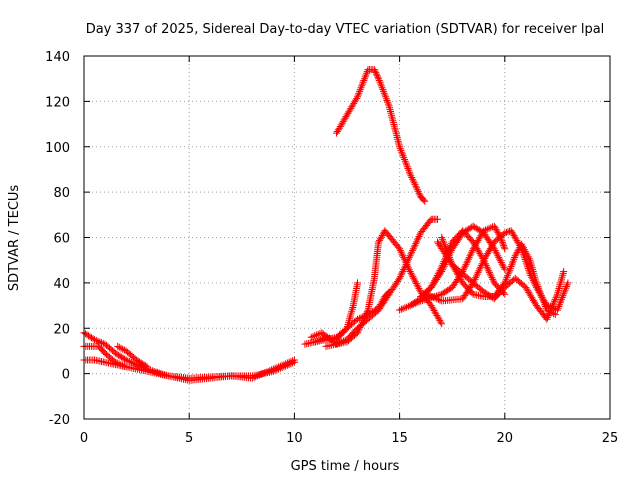  What do you see at coordinates (61, 329) in the screenshot?
I see `y-tick-label: 20` at bounding box center [61, 329].